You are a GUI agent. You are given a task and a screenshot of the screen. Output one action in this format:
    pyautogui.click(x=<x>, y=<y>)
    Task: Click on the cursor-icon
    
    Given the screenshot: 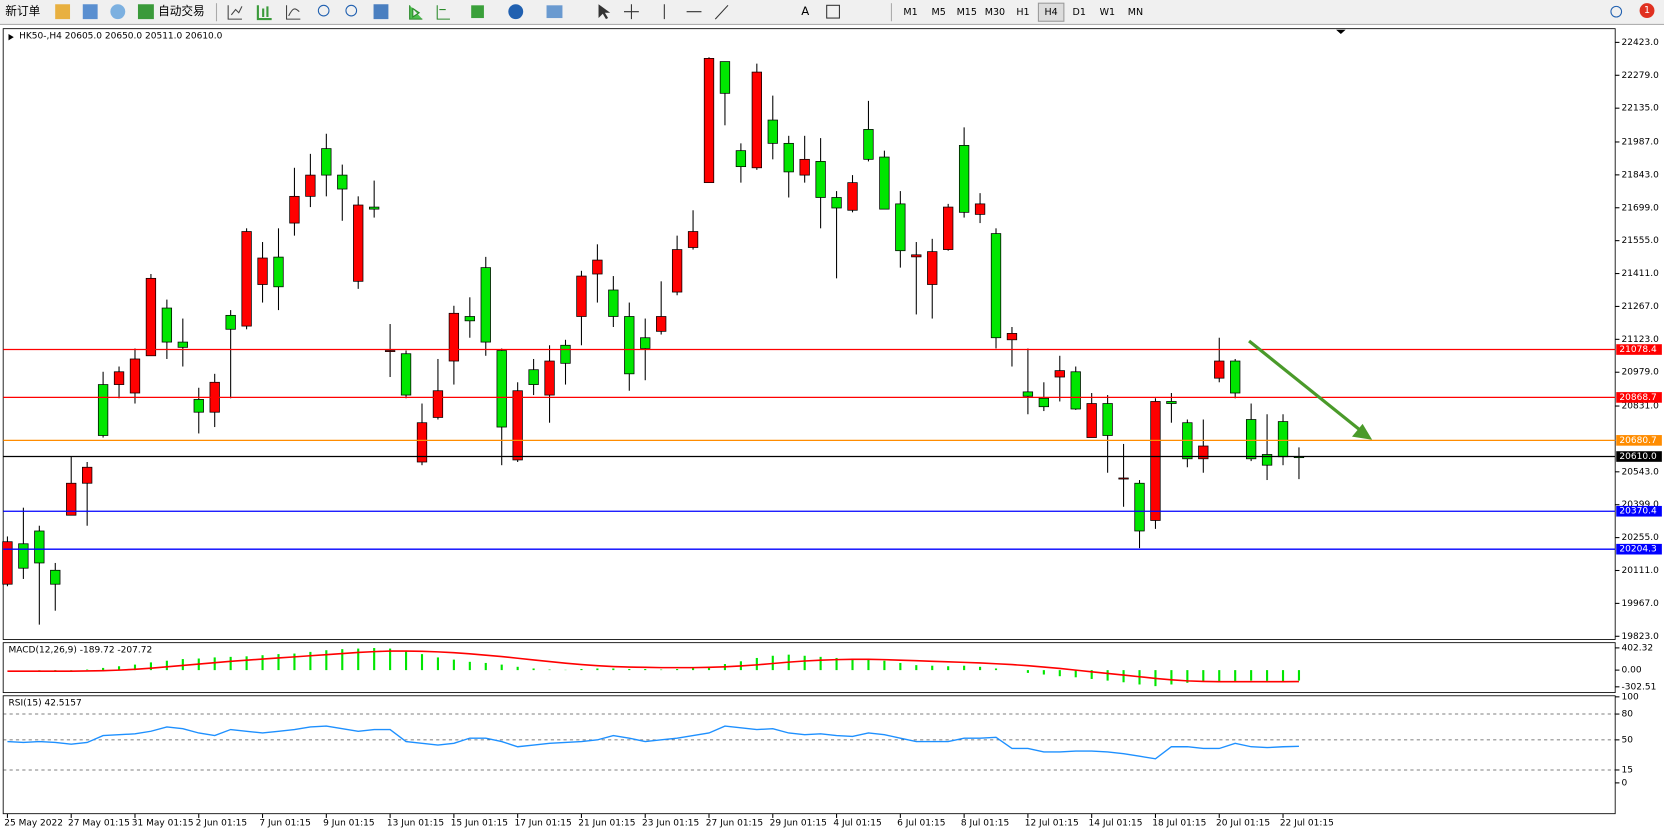 What is the action you would take?
    pyautogui.click(x=604, y=12)
    